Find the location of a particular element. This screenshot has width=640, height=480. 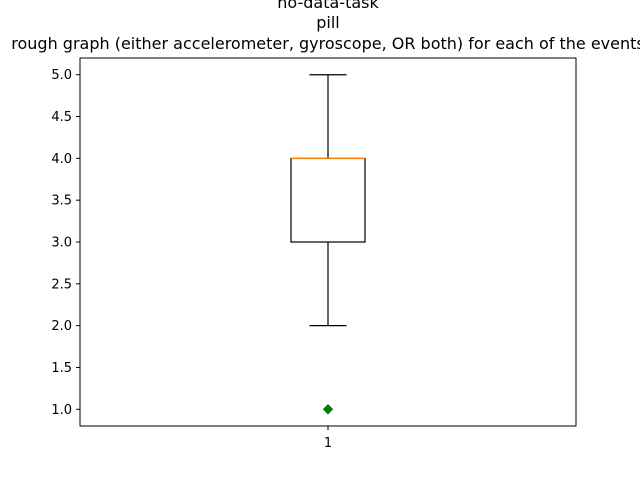

y-tick-label: 4.0 is located at coordinates (61, 159).